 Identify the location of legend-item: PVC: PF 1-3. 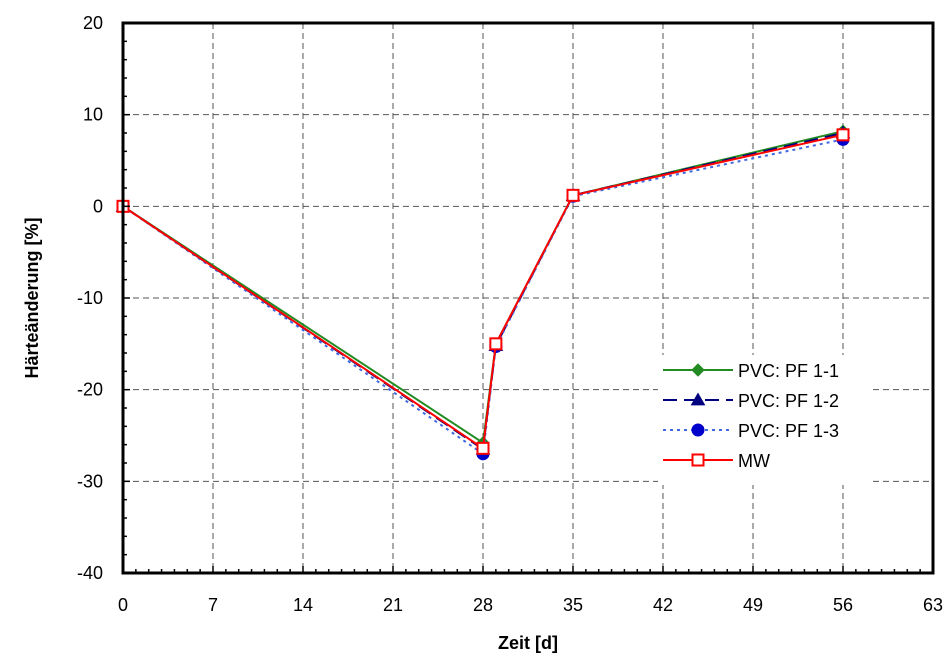
(751, 431).